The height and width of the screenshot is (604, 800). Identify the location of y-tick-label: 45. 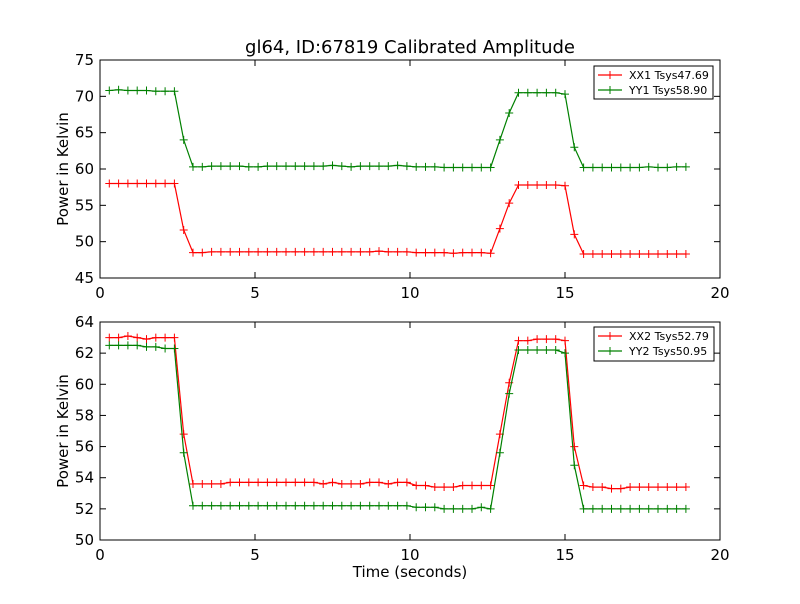
(84, 278).